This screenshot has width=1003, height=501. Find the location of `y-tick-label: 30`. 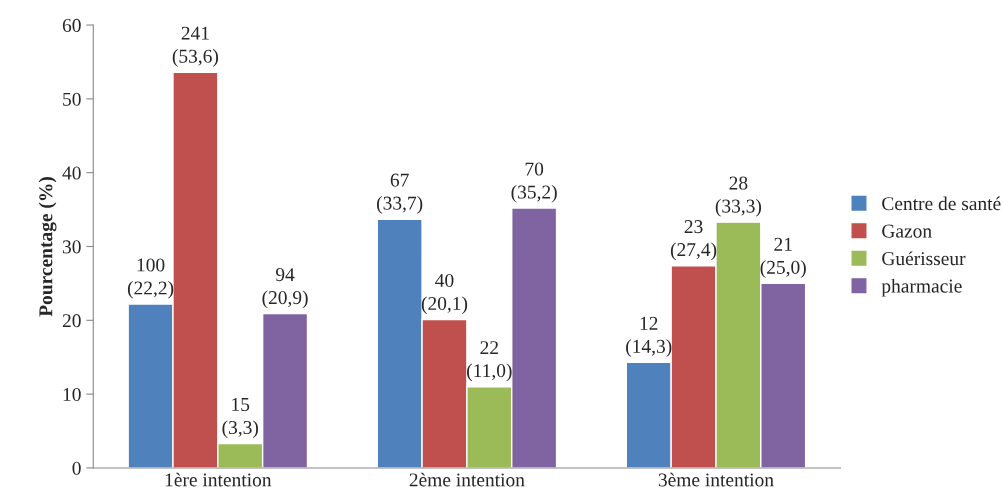

y-tick-label: 30 is located at coordinates (71, 247).